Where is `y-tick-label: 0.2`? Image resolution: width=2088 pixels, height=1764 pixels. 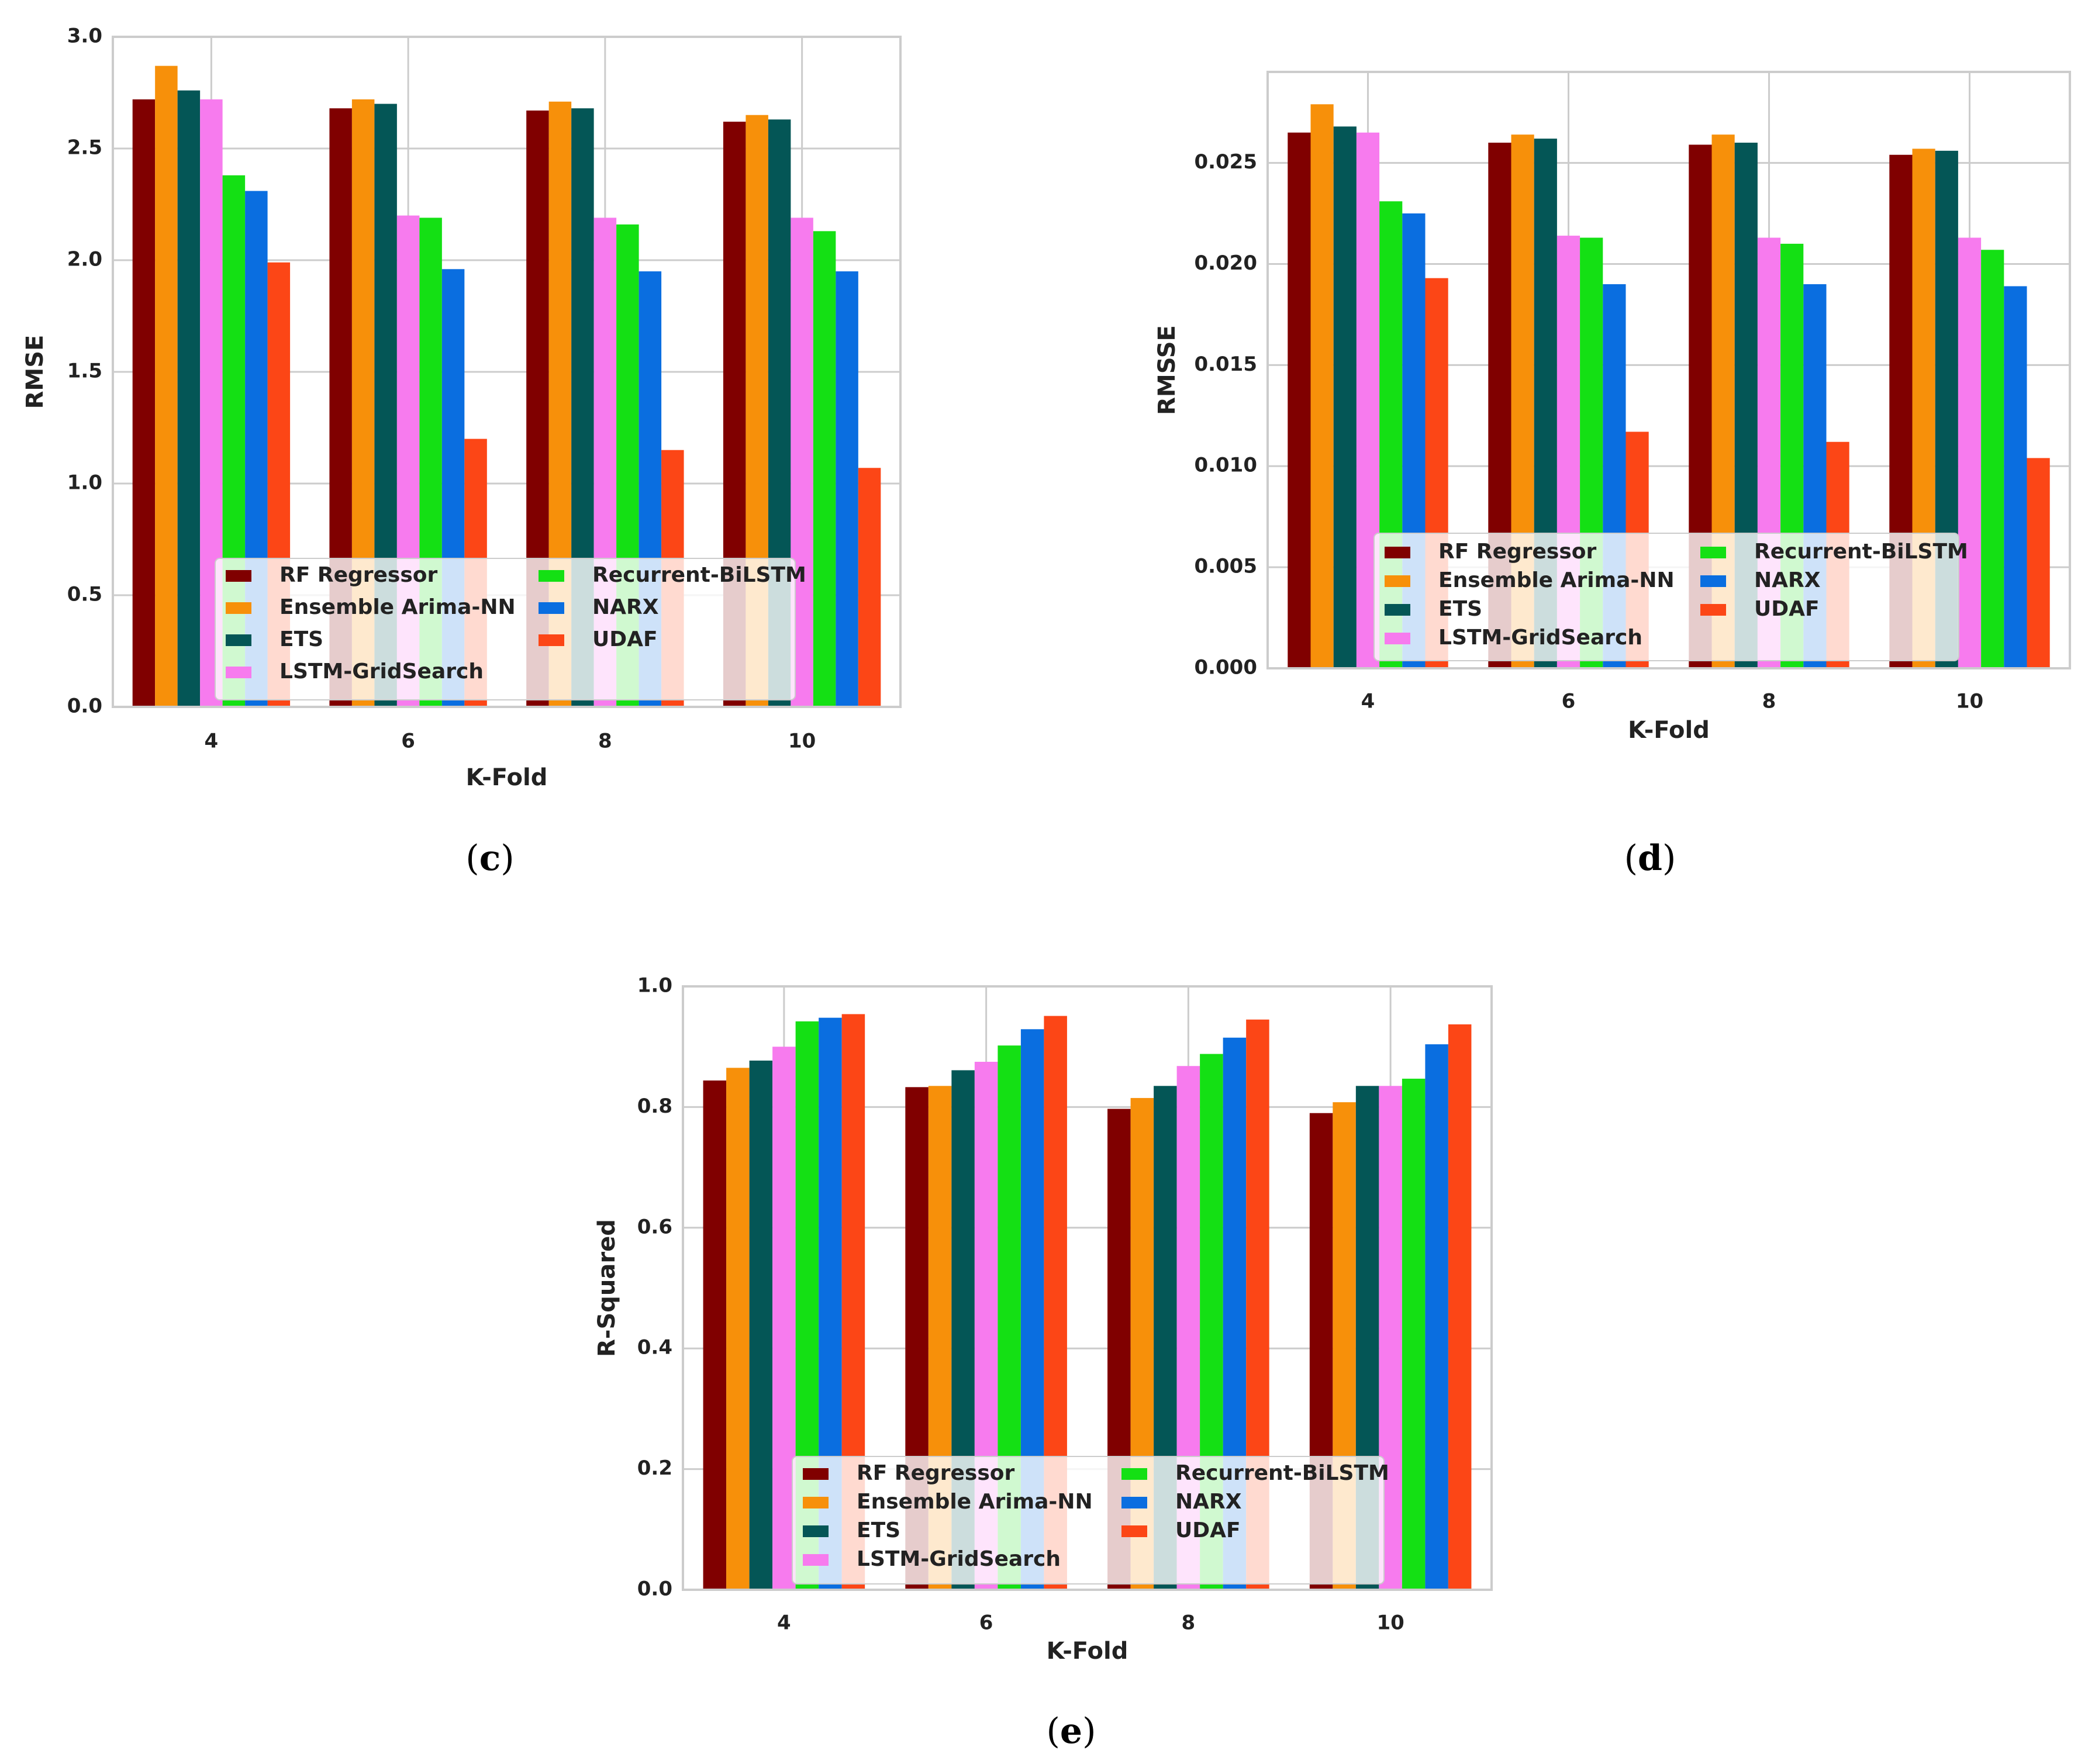 y-tick-label: 0.2 is located at coordinates (654, 1468).